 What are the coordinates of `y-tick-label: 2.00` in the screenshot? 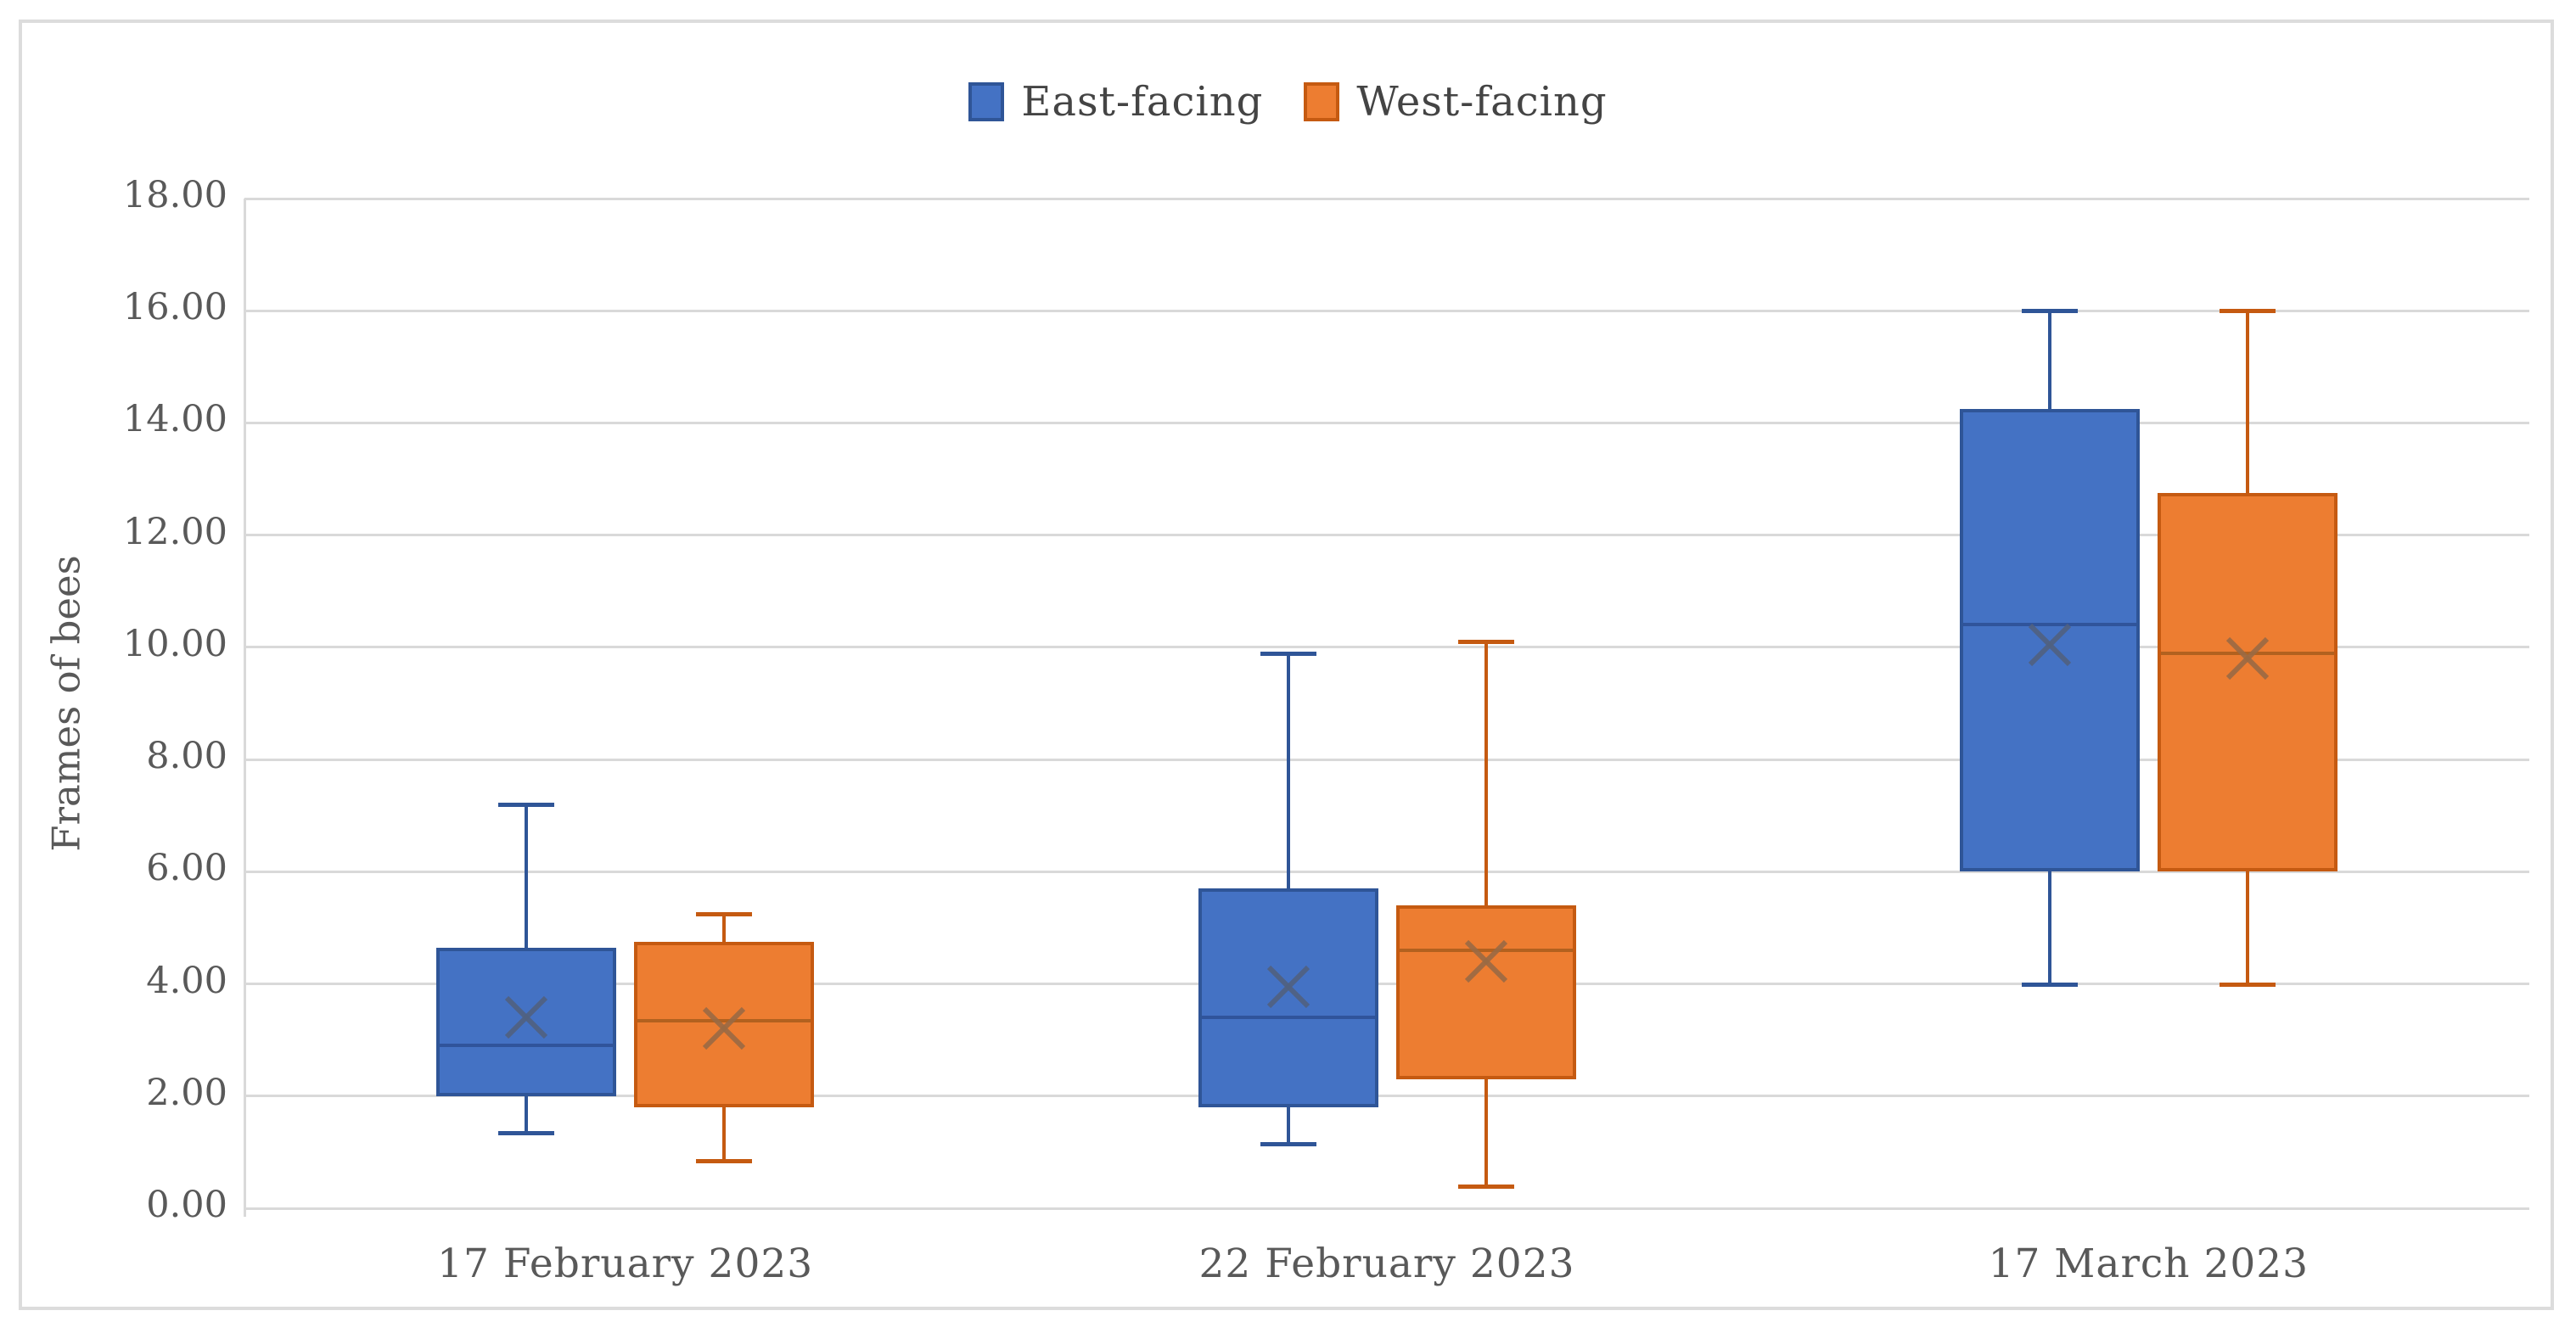 It's located at (186, 1092).